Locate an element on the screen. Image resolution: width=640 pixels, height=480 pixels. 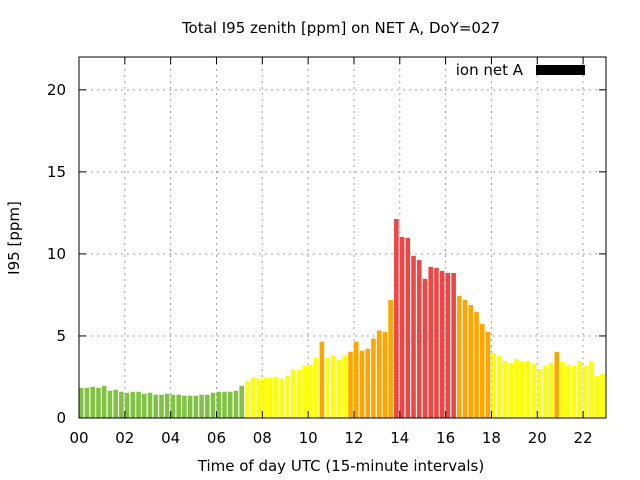
x-tick-label: 00 is located at coordinates (78, 438).